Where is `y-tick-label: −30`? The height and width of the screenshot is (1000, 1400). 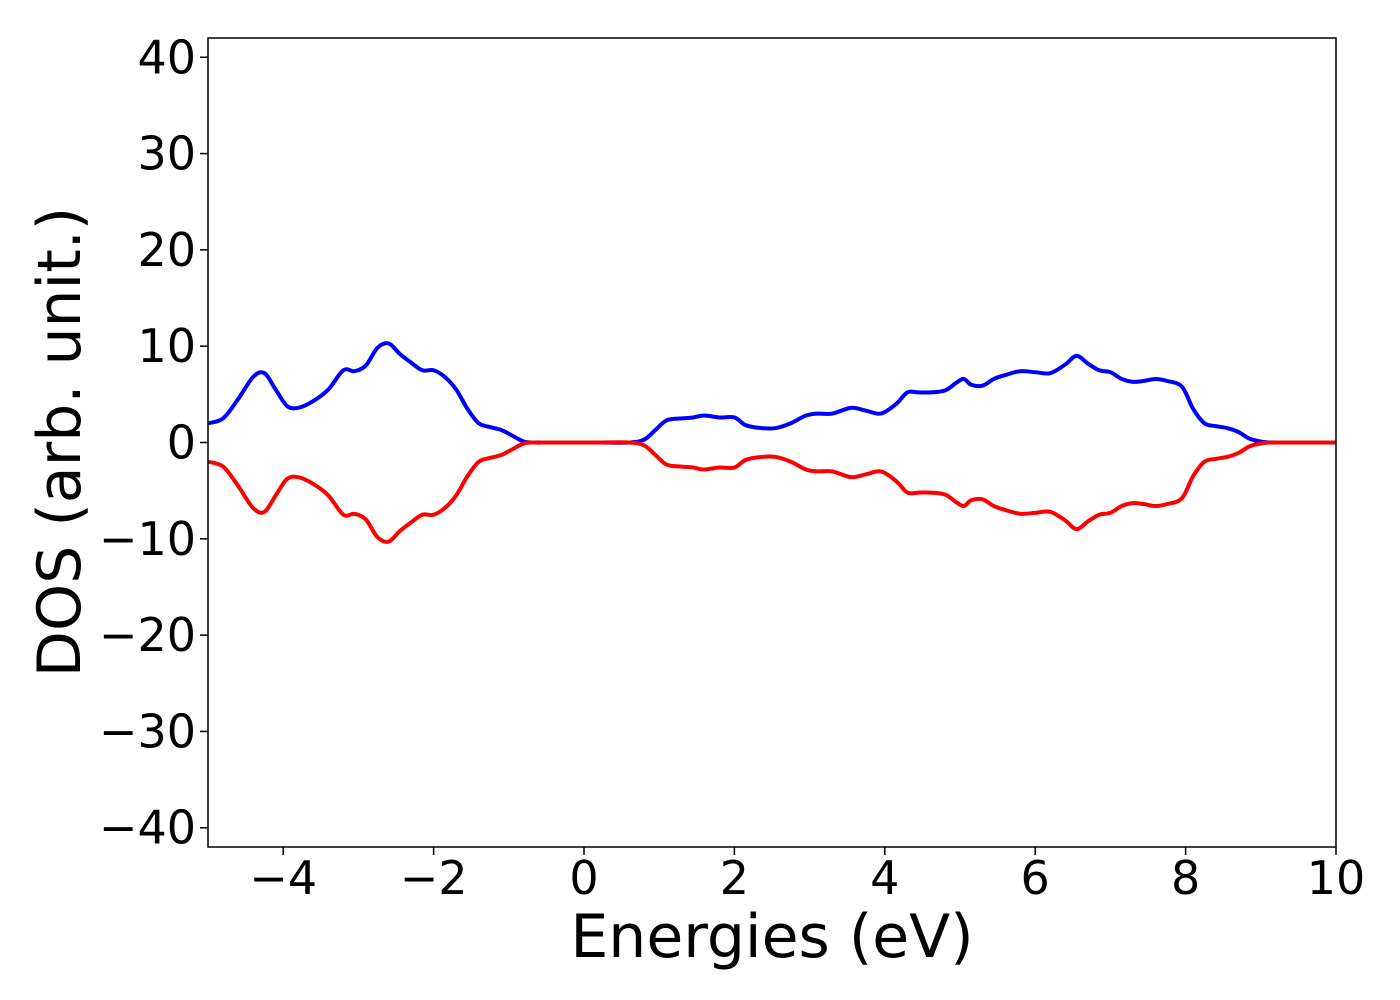 y-tick-label: −30 is located at coordinates (147, 731).